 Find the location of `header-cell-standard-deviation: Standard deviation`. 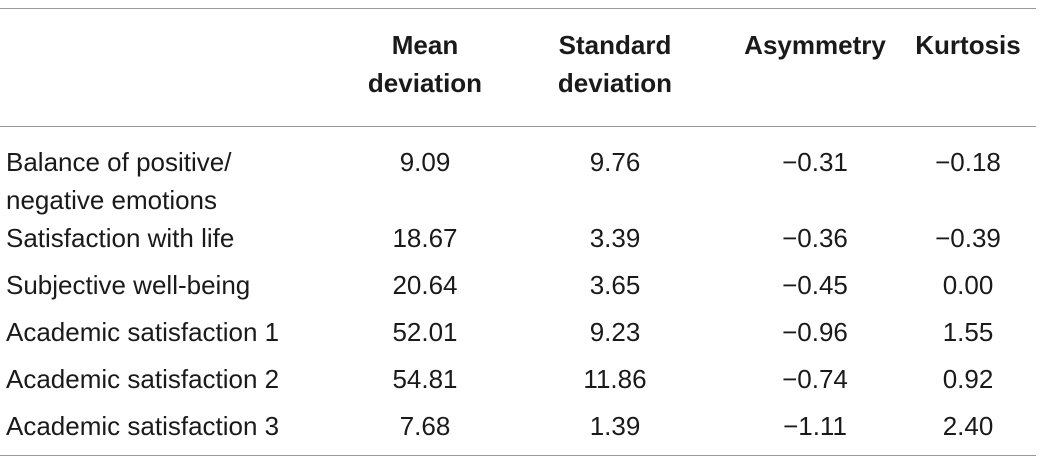

header-cell-standard-deviation: Standard deviation is located at coordinates (615, 68).